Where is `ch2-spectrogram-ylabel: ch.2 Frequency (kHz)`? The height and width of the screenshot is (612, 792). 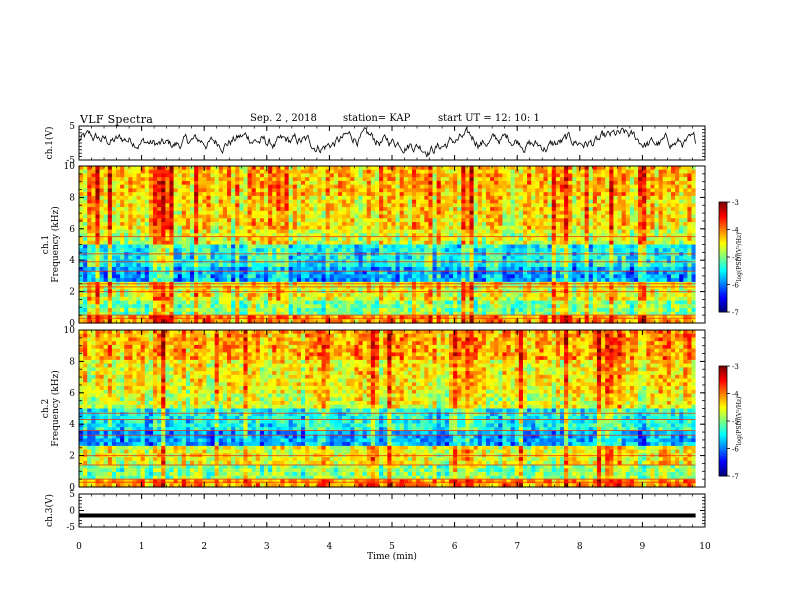 ch2-spectrogram-ylabel: ch.2 Frequency (kHz) is located at coordinates (51, 408).